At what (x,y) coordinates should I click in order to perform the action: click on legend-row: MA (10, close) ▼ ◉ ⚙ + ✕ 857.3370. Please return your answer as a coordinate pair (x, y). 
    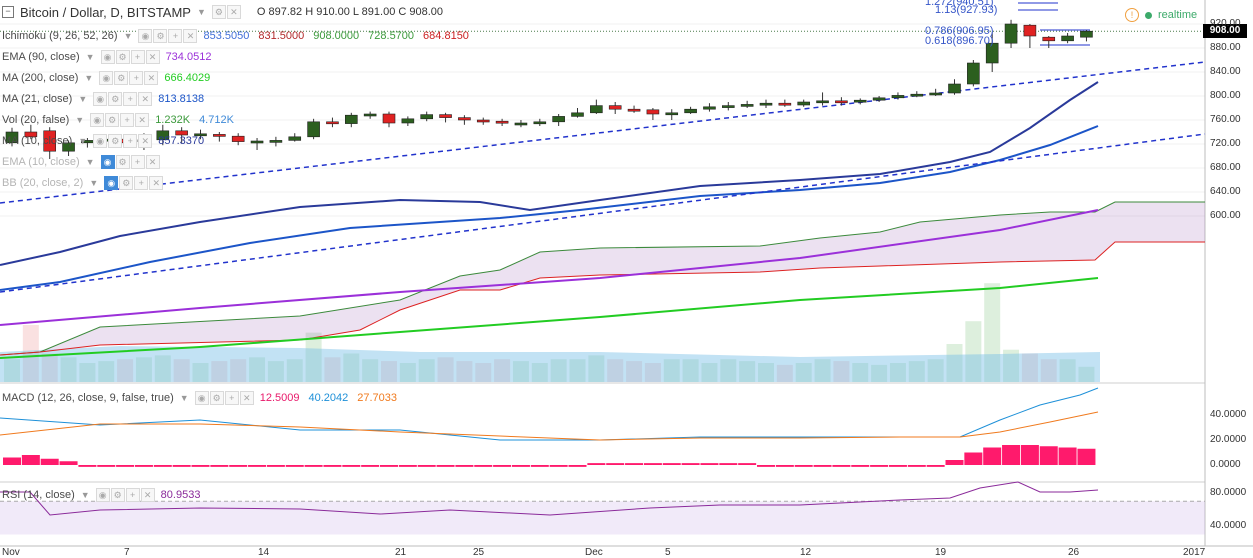
    Looking at the image, I should click on (104, 141).